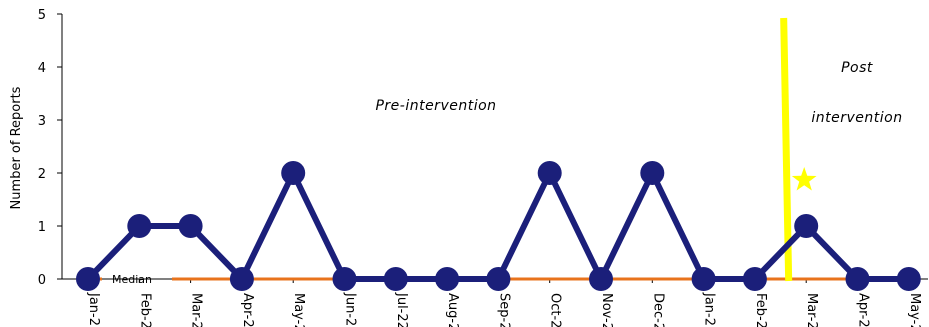 The height and width of the screenshot is (327, 929). What do you see at coordinates (401, 309) in the screenshot?
I see `x-tick-label: Jul-22` at bounding box center [401, 309].